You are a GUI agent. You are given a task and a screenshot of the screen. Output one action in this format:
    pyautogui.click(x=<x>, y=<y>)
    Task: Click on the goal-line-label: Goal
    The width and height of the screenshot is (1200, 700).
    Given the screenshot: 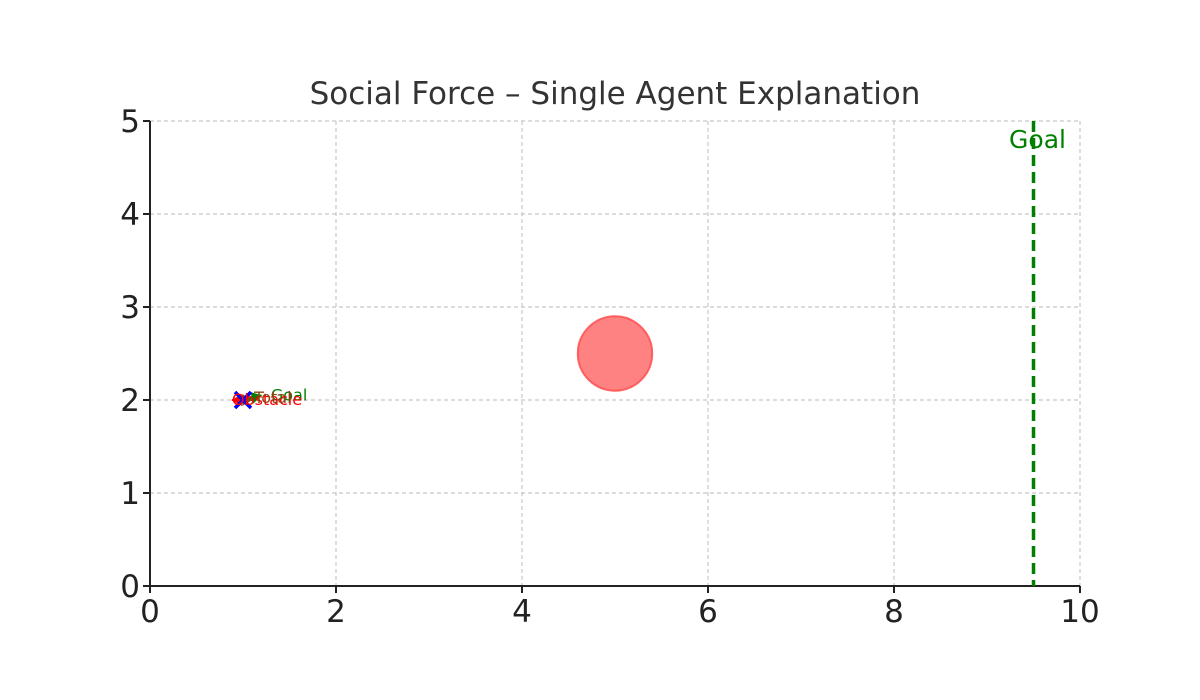 What is the action you would take?
    pyautogui.click(x=1037, y=139)
    